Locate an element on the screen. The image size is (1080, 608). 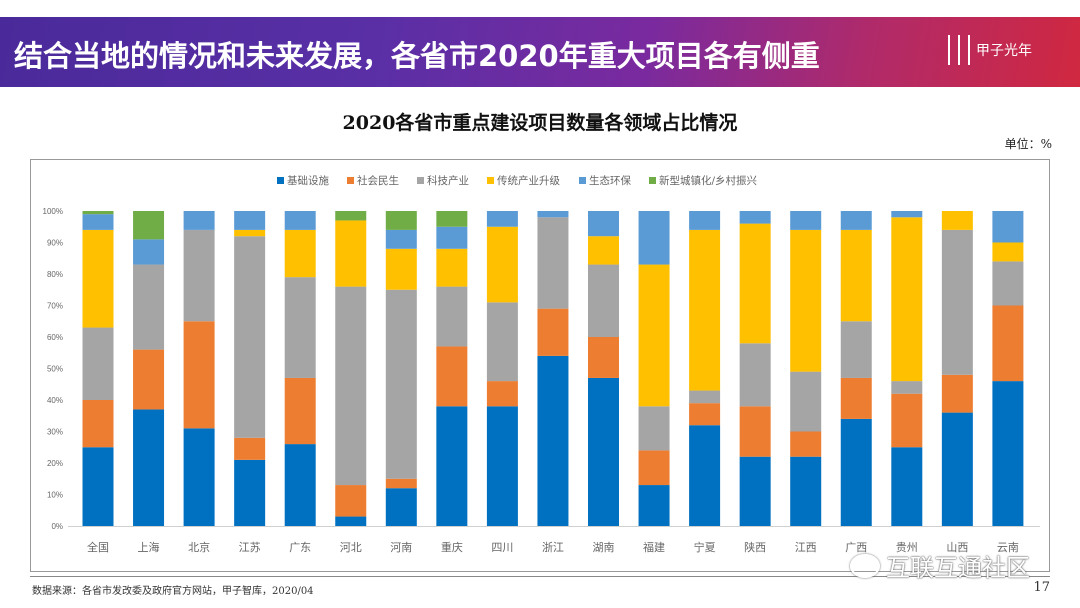
y-tick-label: 60% is located at coordinates (55, 337).